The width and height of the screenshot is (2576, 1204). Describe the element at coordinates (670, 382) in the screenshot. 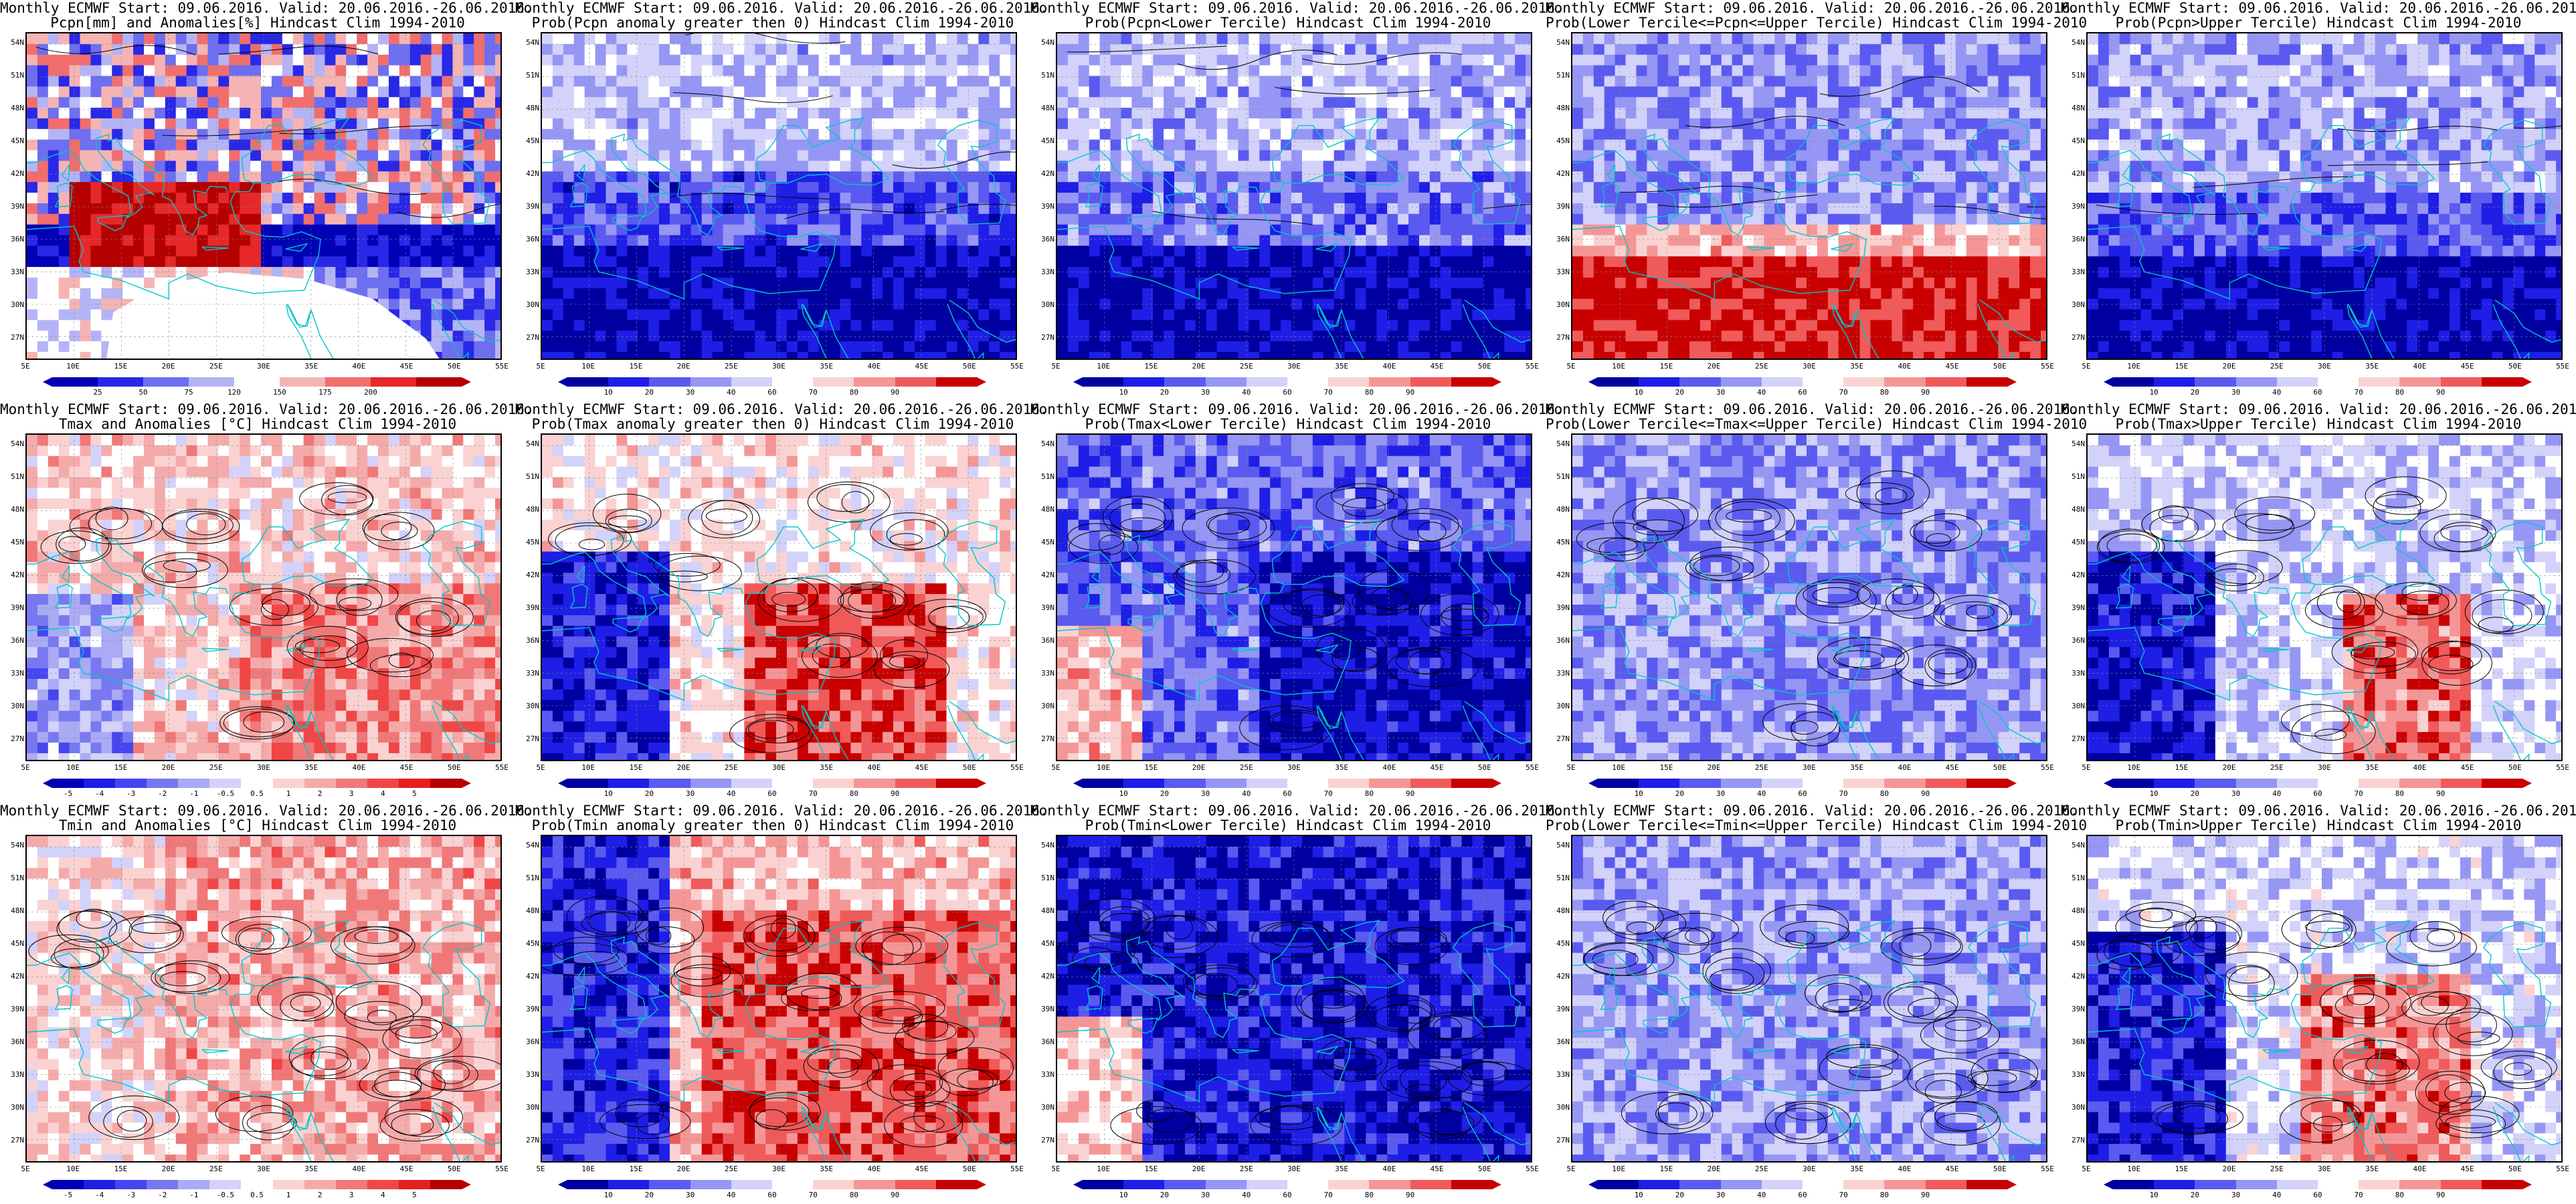

I see `colorbar-swatch` at that location.